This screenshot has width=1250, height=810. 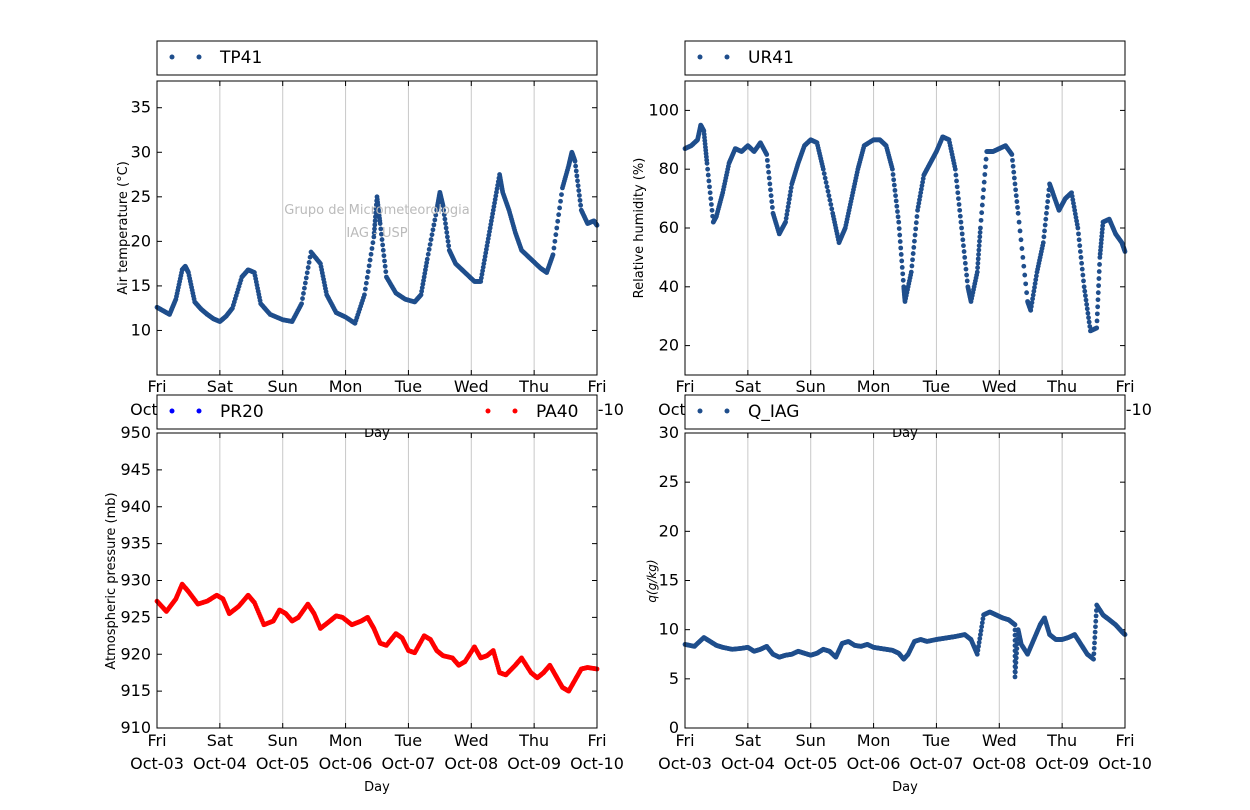 What do you see at coordinates (135, 543) in the screenshot?
I see `pressure-y-tick-label: 935` at bounding box center [135, 543].